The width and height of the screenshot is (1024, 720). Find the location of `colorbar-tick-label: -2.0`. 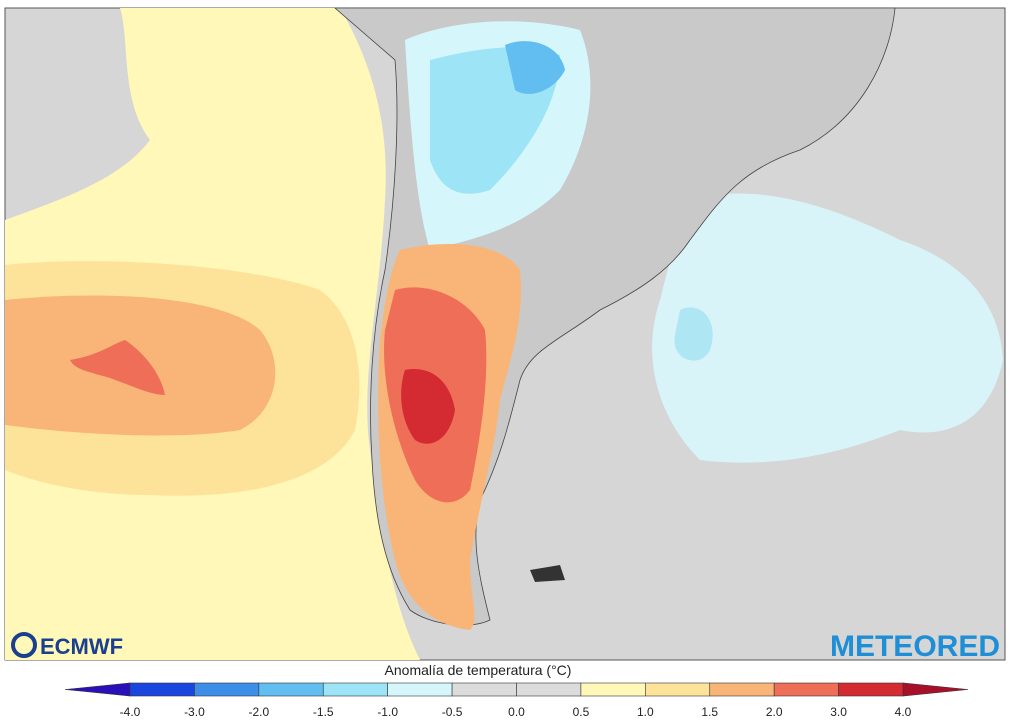

colorbar-tick-label: -2.0 is located at coordinates (258, 712).